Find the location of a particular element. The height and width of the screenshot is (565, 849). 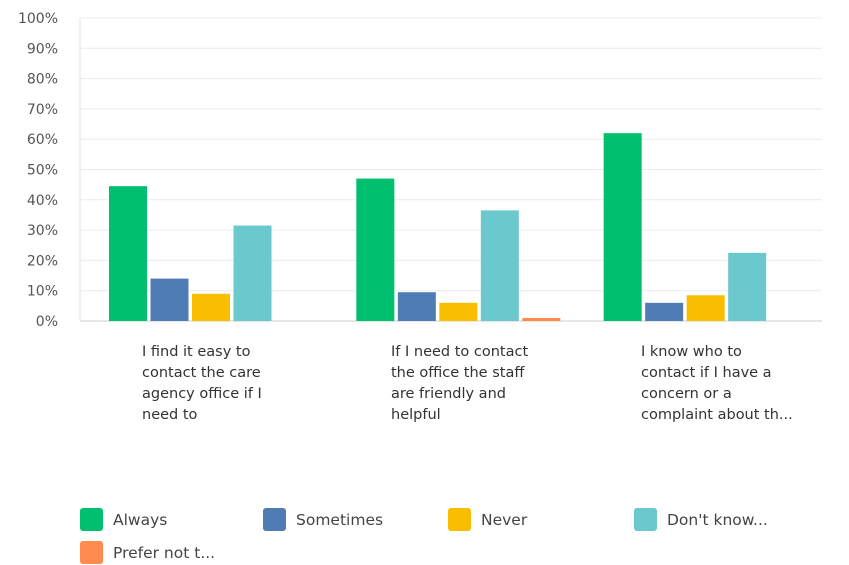

y-tick-label: 10% is located at coordinates (42, 292).